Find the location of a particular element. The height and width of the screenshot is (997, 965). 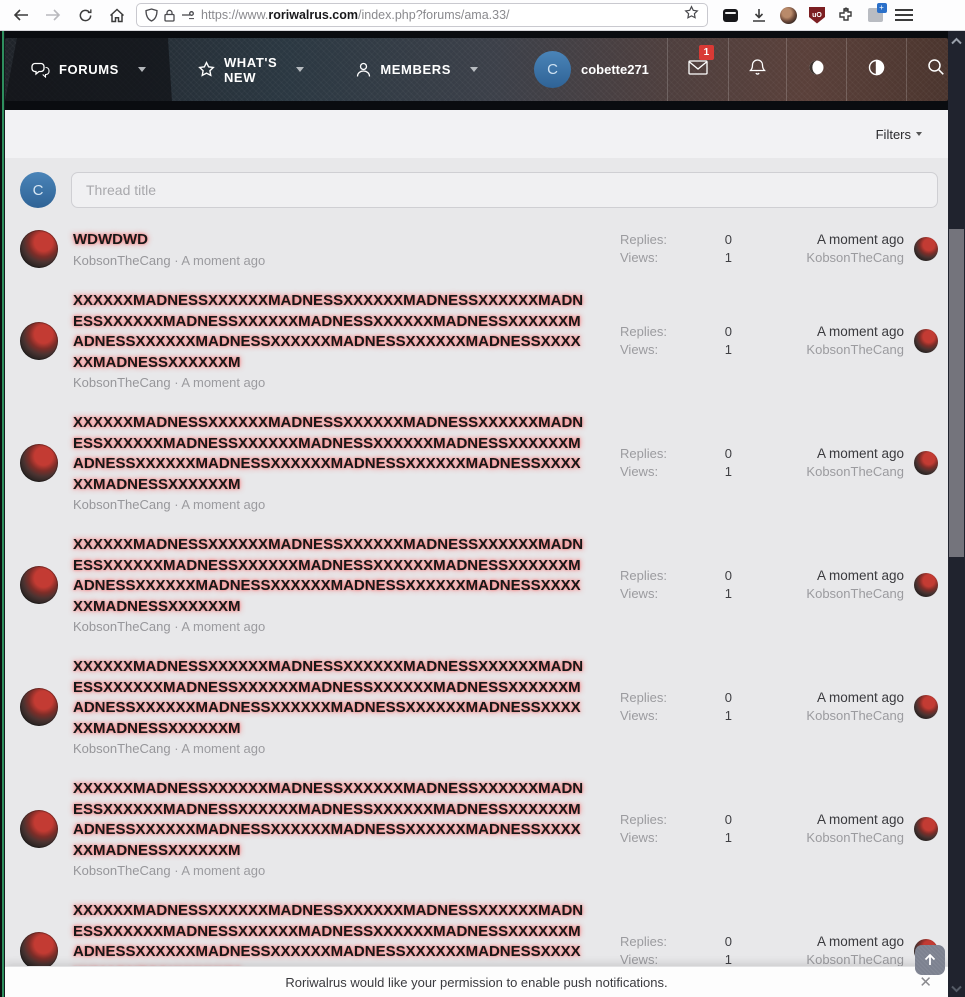

scrollbar-thumb is located at coordinates (956, 393).